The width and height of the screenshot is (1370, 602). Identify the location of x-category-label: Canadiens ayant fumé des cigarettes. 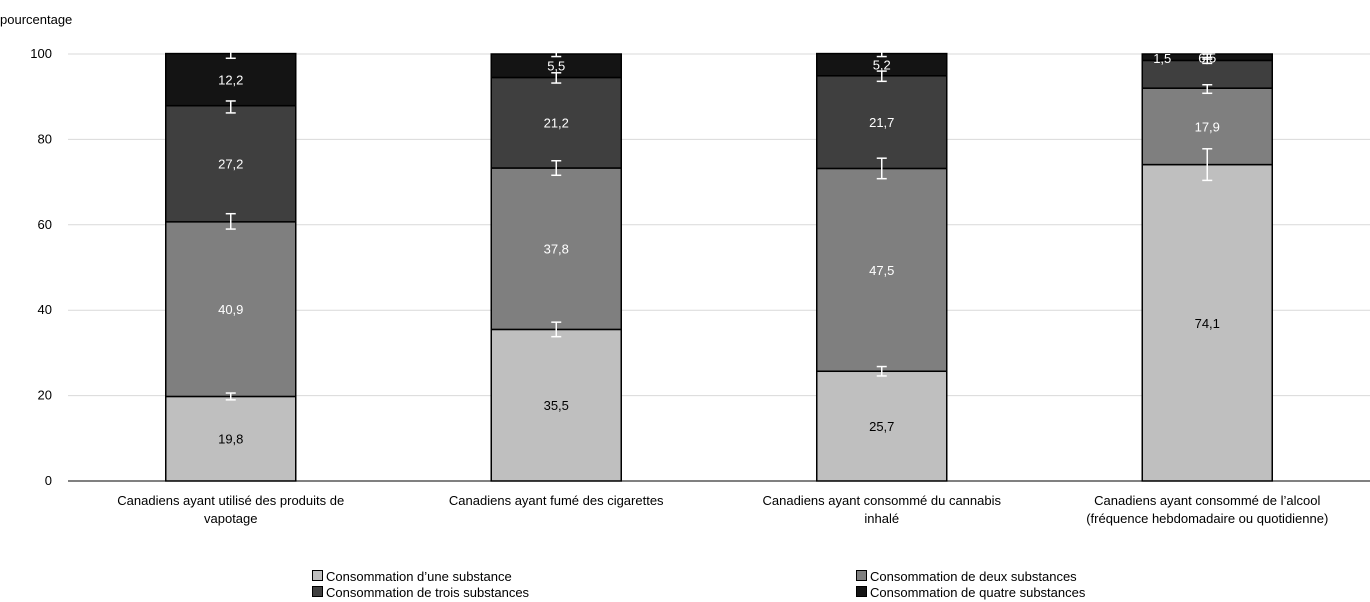
(556, 500).